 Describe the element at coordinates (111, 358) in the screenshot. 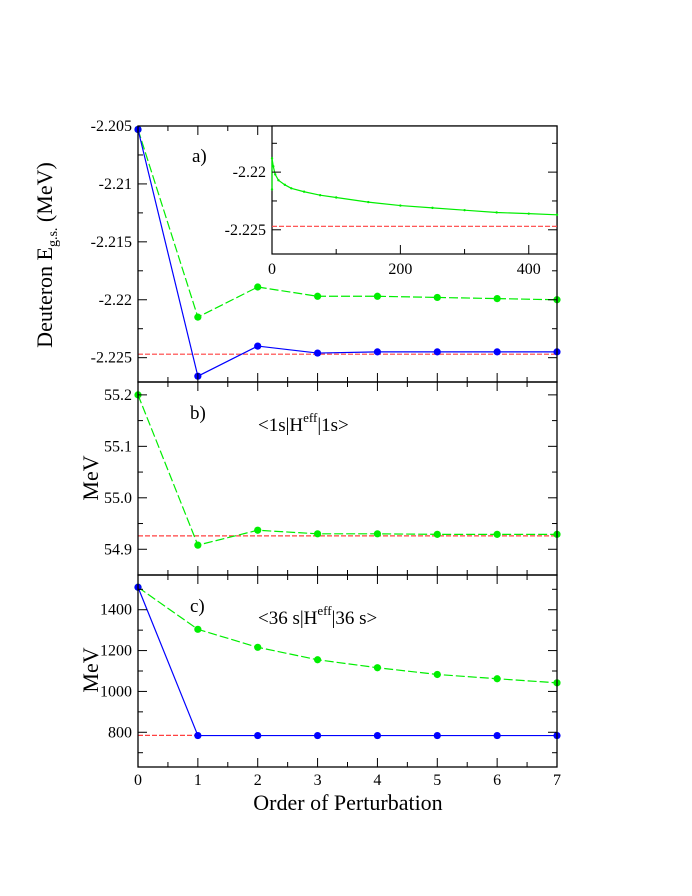

I see `y-tick-label: -2.225` at that location.